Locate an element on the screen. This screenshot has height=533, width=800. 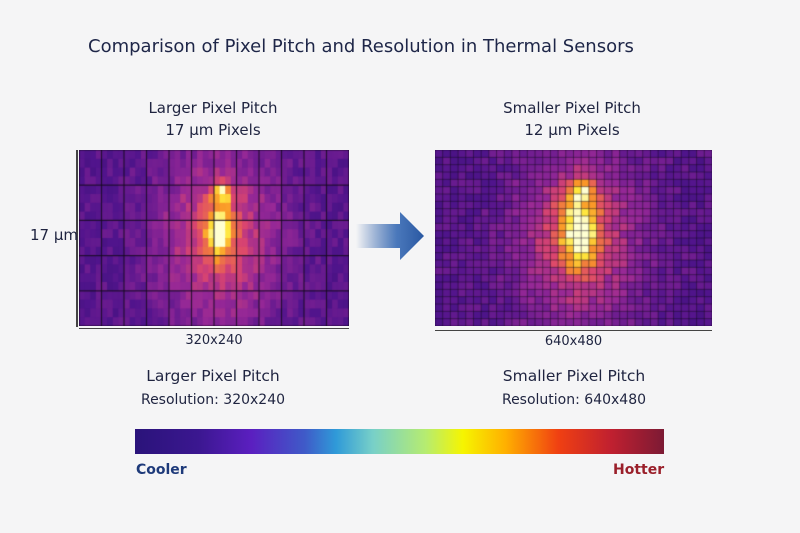
left-subheading: 17 µm Pixels is located at coordinates (213, 130).